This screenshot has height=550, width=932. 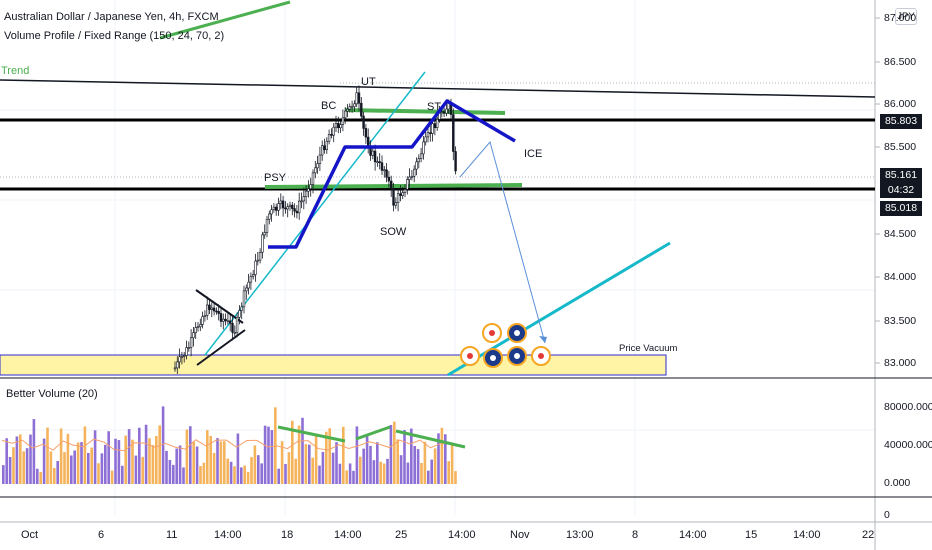 I want to click on time-label: 22, so click(x=868, y=535).